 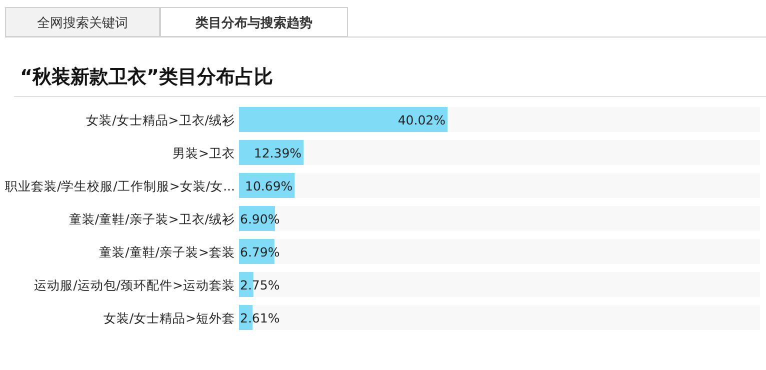 I want to click on y-tick-label: 运动服/运动包/颈环配件>运动套装, so click(x=134, y=285).